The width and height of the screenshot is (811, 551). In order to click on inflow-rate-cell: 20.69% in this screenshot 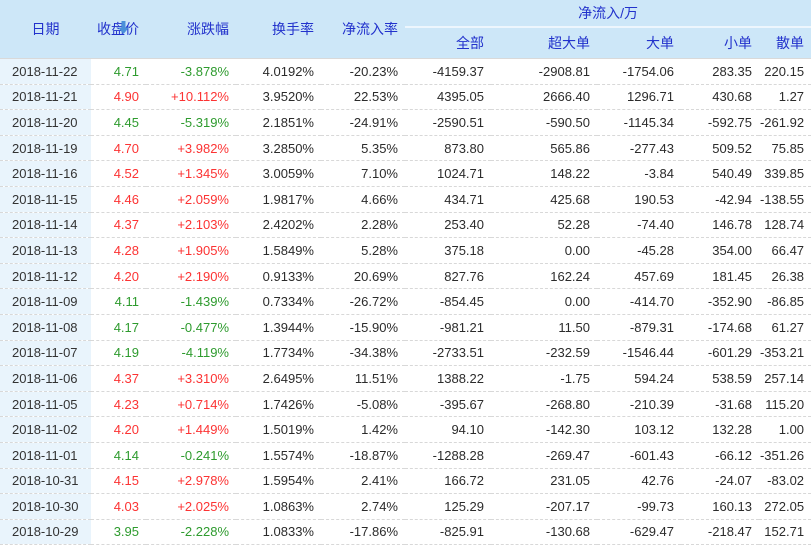, I will do `click(363, 276)`.